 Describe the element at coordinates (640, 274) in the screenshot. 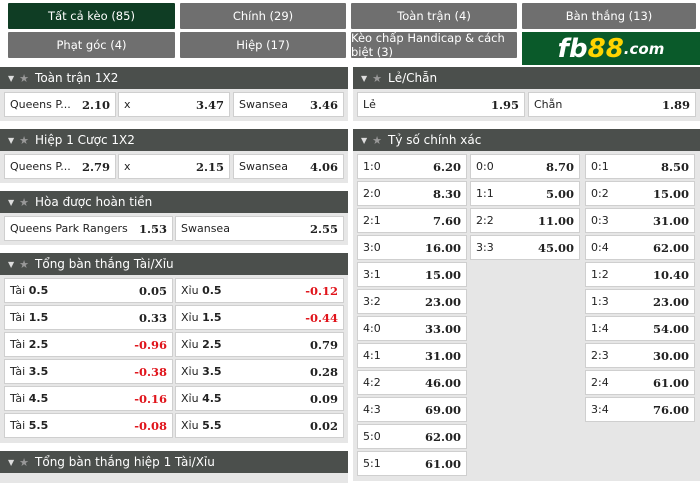

I see `odds-cell: 1:2 10.40` at that location.